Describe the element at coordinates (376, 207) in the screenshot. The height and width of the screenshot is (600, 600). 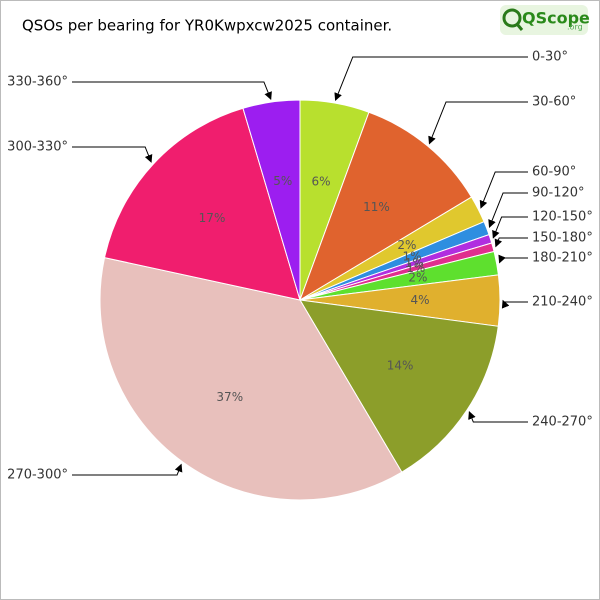
I see `value-label: 11%` at that location.